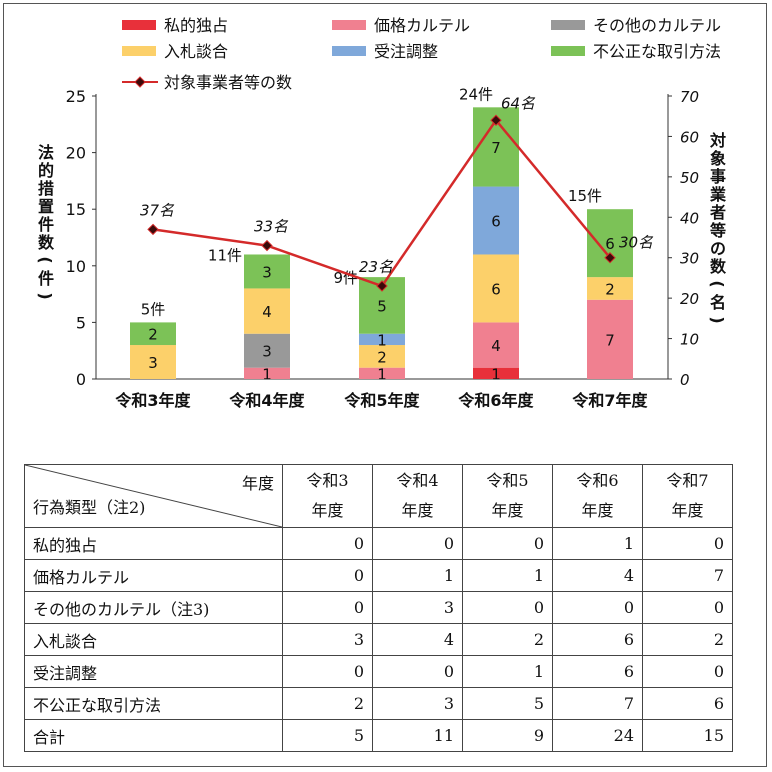 This screenshot has width=772, height=772. Describe the element at coordinates (153, 639) in the screenshot. I see `row-label: 入札談合` at that location.